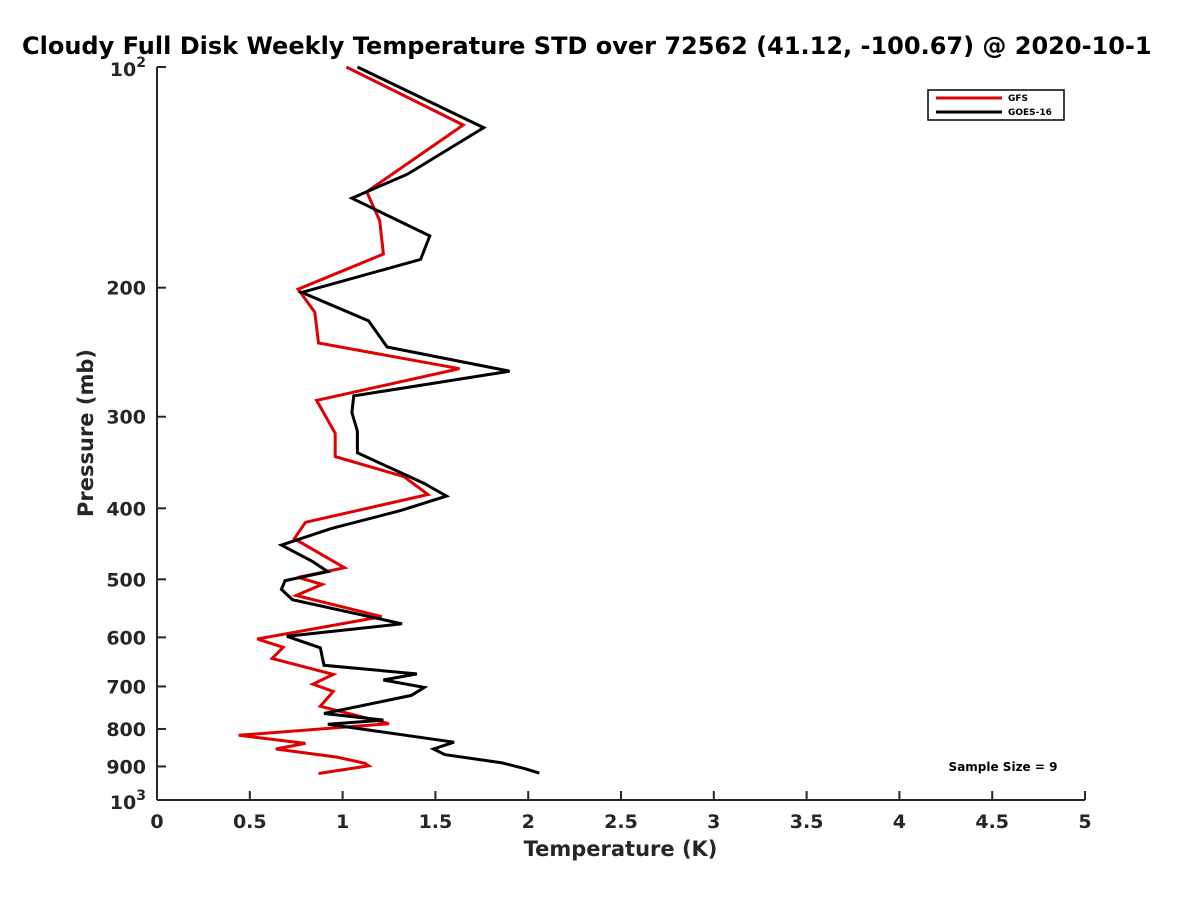 Image resolution: width=1200 pixels, height=900 pixels. What do you see at coordinates (126, 767) in the screenshot?
I see `y-tick-label: 900` at bounding box center [126, 767].